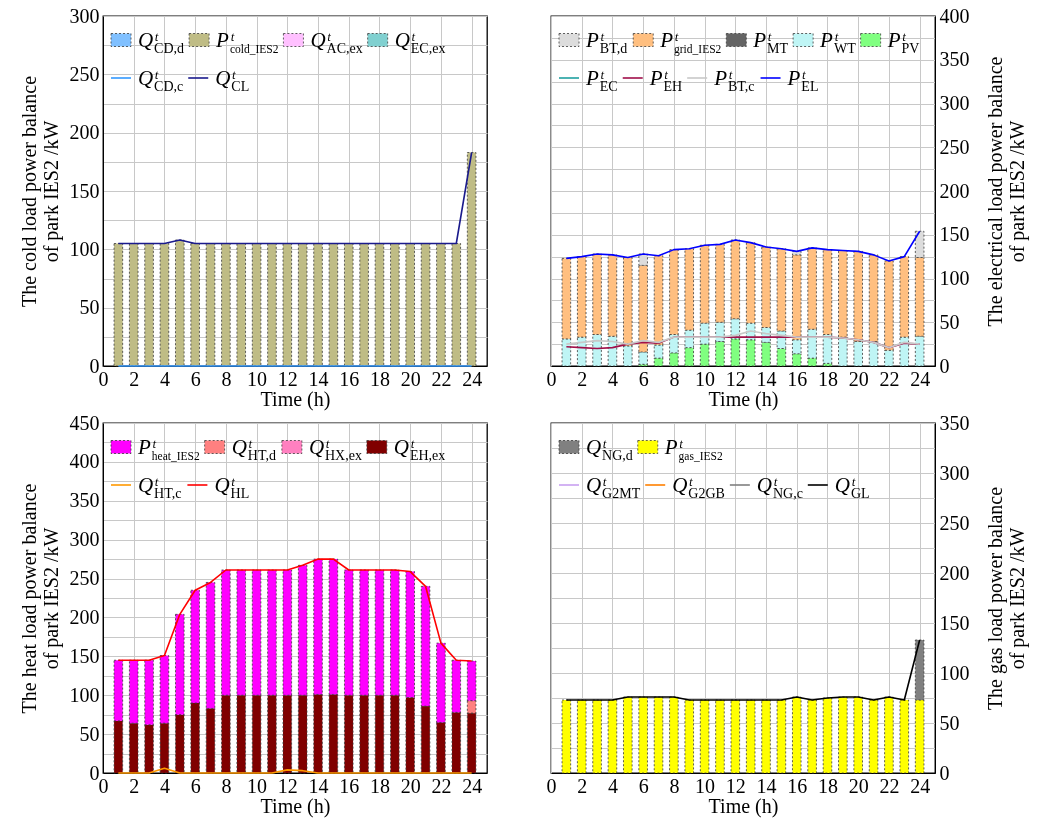 The image size is (1046, 828). What do you see at coordinates (551, 785) in the screenshot?
I see `x-tick-label: 0` at bounding box center [551, 785].